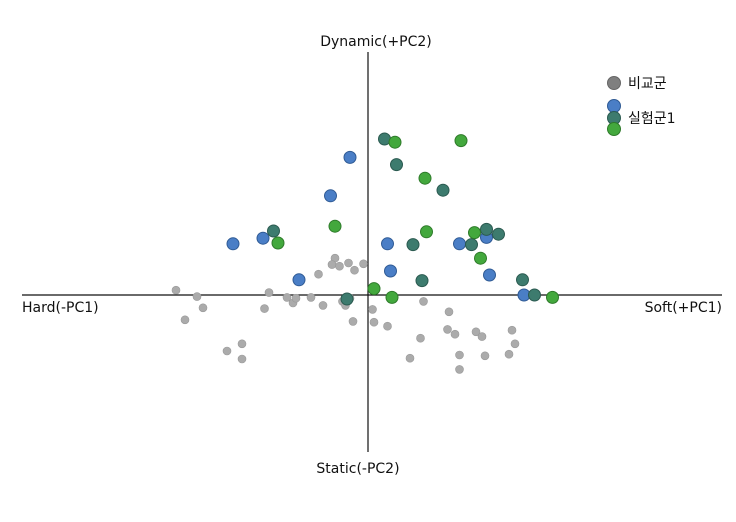 The height and width of the screenshot is (522, 736). What do you see at coordinates (357, 469) in the screenshot?
I see `axis-label-bottom: Static(-PC2)` at bounding box center [357, 469].